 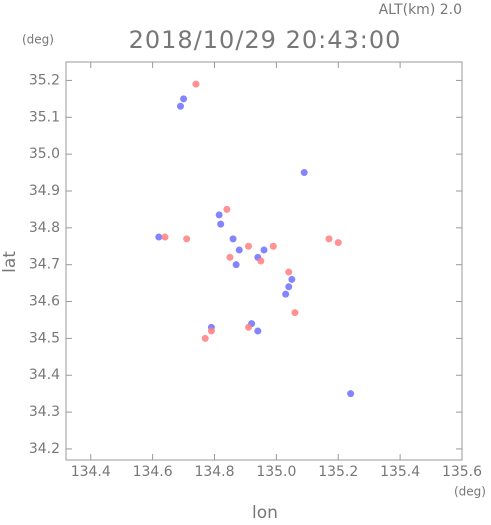 I want to click on y-tick-label: 34.9, so click(x=44, y=191).